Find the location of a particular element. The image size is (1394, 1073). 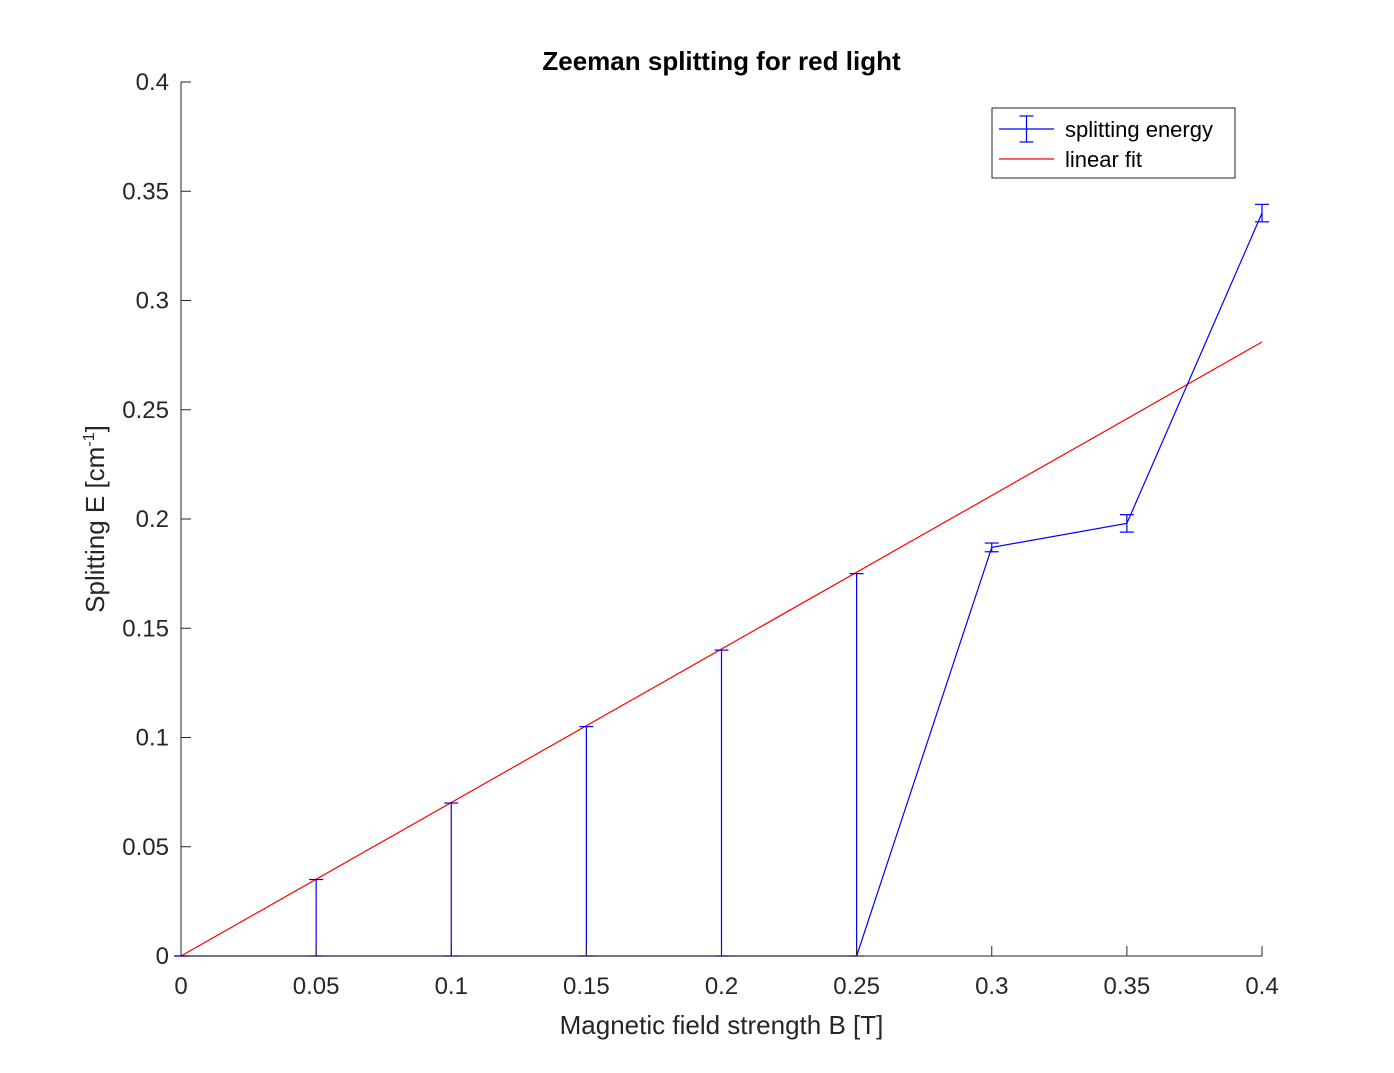

y-tick-label: 0.2 is located at coordinates (152, 519).